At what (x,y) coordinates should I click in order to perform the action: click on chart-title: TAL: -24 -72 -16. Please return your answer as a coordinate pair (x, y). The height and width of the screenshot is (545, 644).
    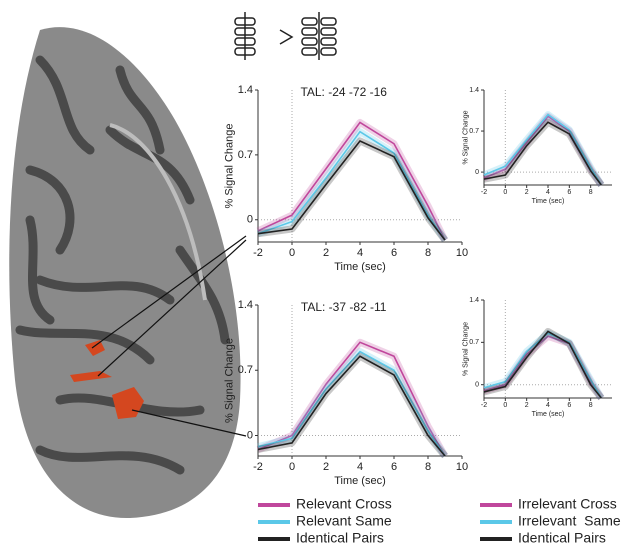
    Looking at the image, I should click on (343, 92).